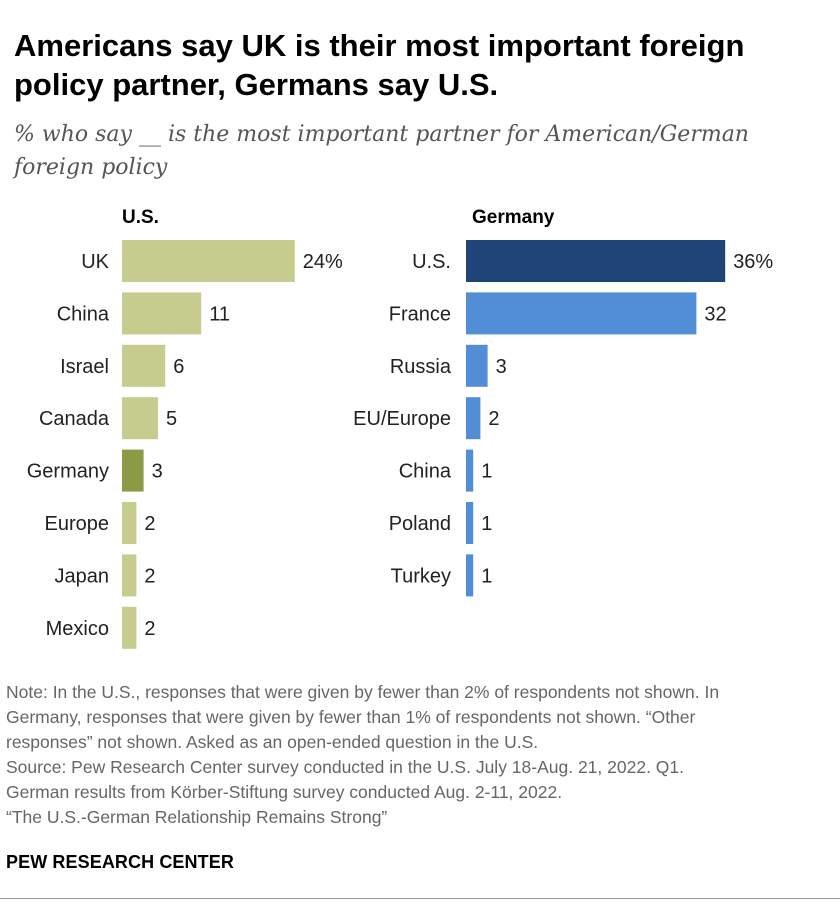 The image size is (840, 910). I want to click on us-value-label: 3, so click(157, 472).